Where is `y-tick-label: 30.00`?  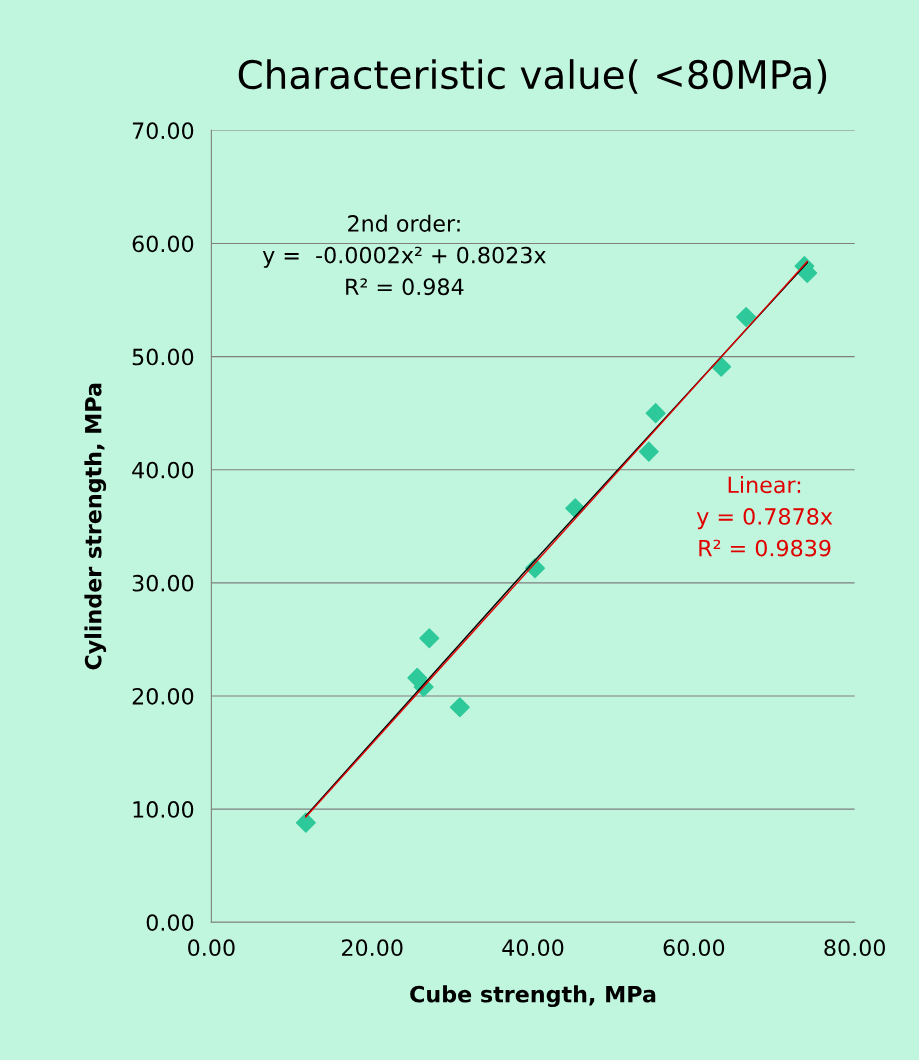 y-tick-label: 30.00 is located at coordinates (163, 583).